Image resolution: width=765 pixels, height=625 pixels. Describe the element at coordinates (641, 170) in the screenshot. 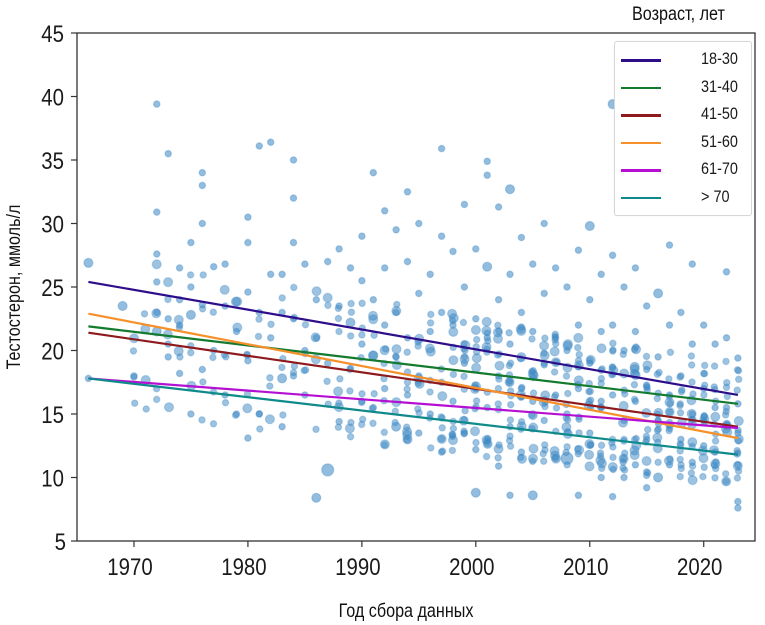

I see `legend-swatch` at that location.